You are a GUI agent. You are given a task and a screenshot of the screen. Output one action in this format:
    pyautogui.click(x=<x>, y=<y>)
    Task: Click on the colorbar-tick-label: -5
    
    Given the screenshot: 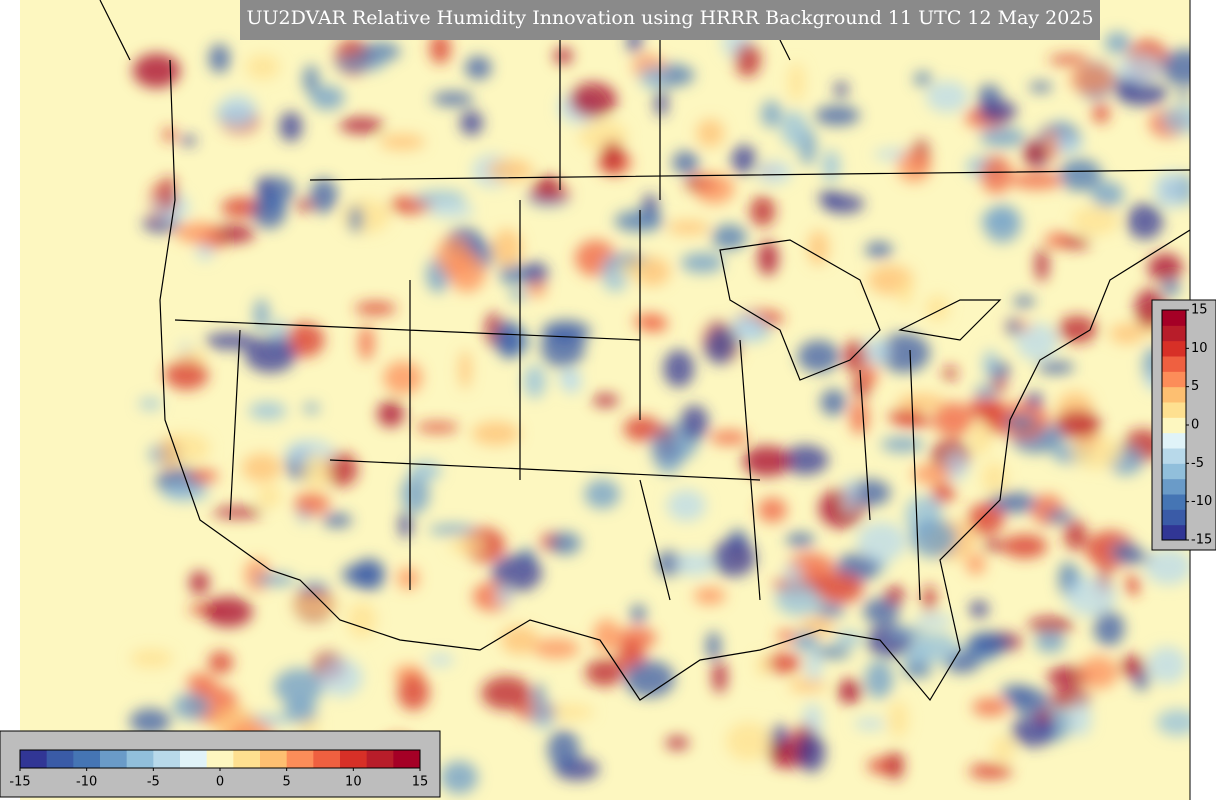 What is the action you would take?
    pyautogui.click(x=153, y=782)
    